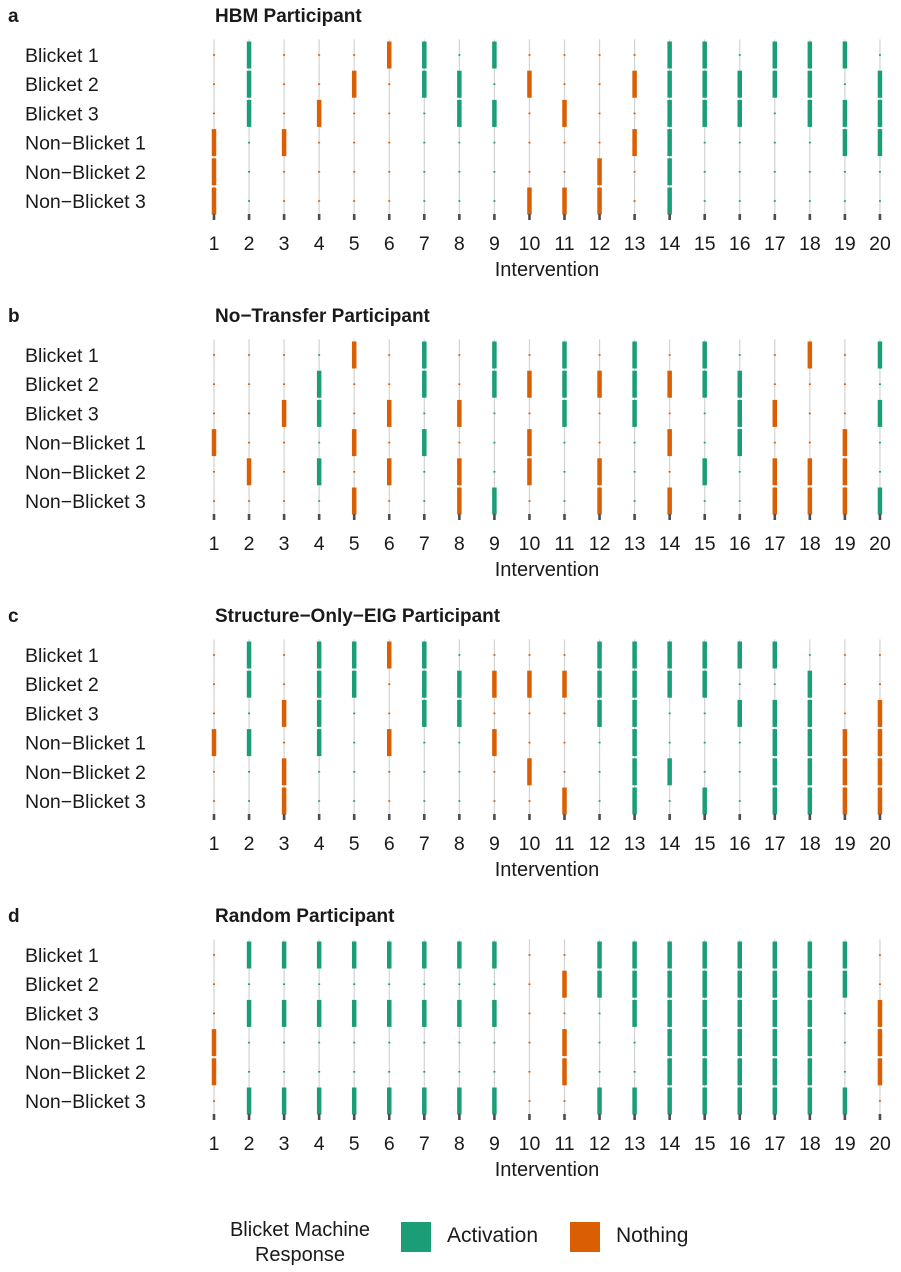 The image size is (901, 1272). Describe the element at coordinates (530, 544) in the screenshot. I see `x-tick-label: 10` at that location.